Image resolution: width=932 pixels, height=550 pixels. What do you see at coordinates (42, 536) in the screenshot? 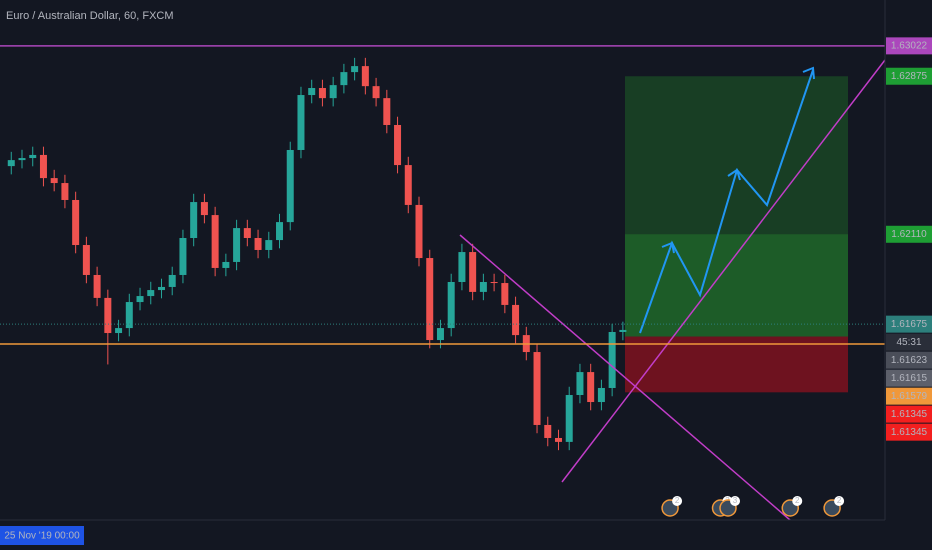
I see `crosshair-label: 25 Nov '19 00:00` at bounding box center [42, 536].